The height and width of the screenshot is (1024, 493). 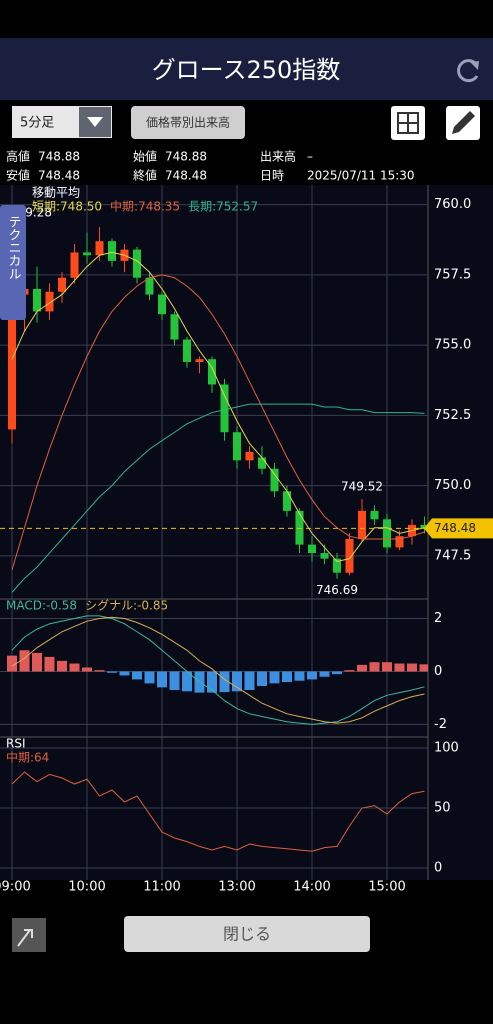 What do you see at coordinates (408, 123) in the screenshot?
I see `layout-button` at bounding box center [408, 123].